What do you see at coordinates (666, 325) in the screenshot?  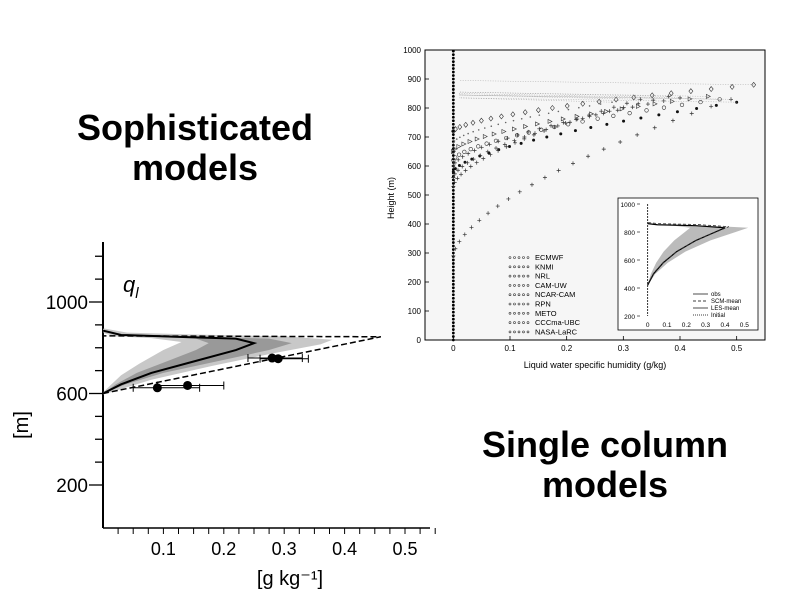 I see `inset-x-tick-label: 0.1` at bounding box center [666, 325].